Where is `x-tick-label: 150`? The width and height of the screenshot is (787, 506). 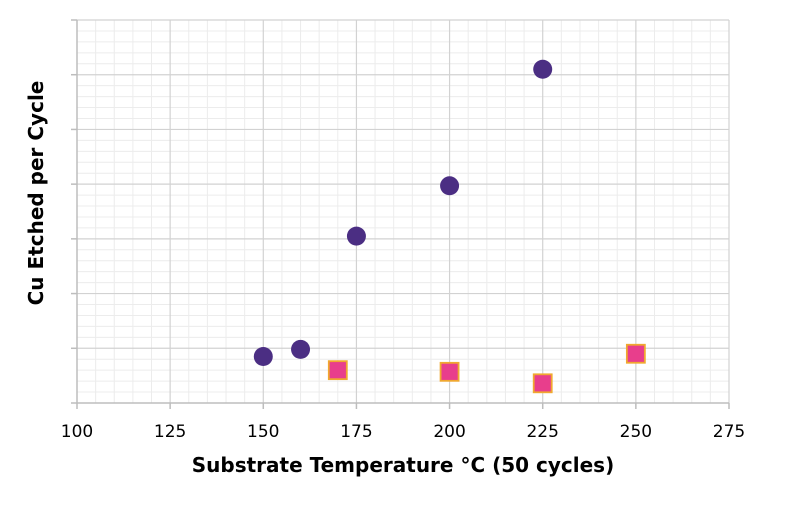 x-tick-label: 150 is located at coordinates (263, 432).